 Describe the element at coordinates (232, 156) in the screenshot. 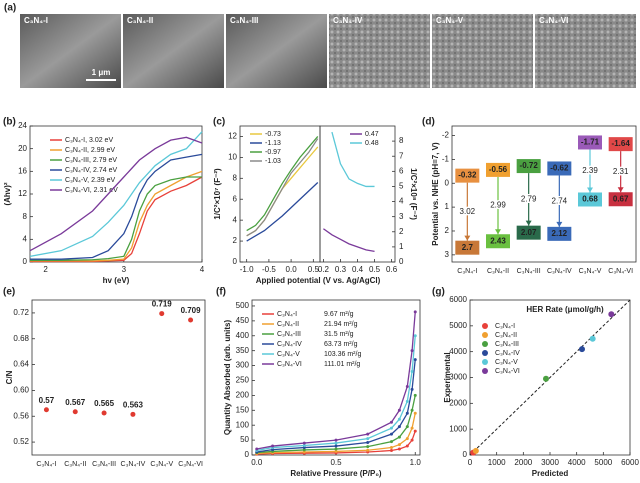

I see `y-tick-label: 10` at that location.